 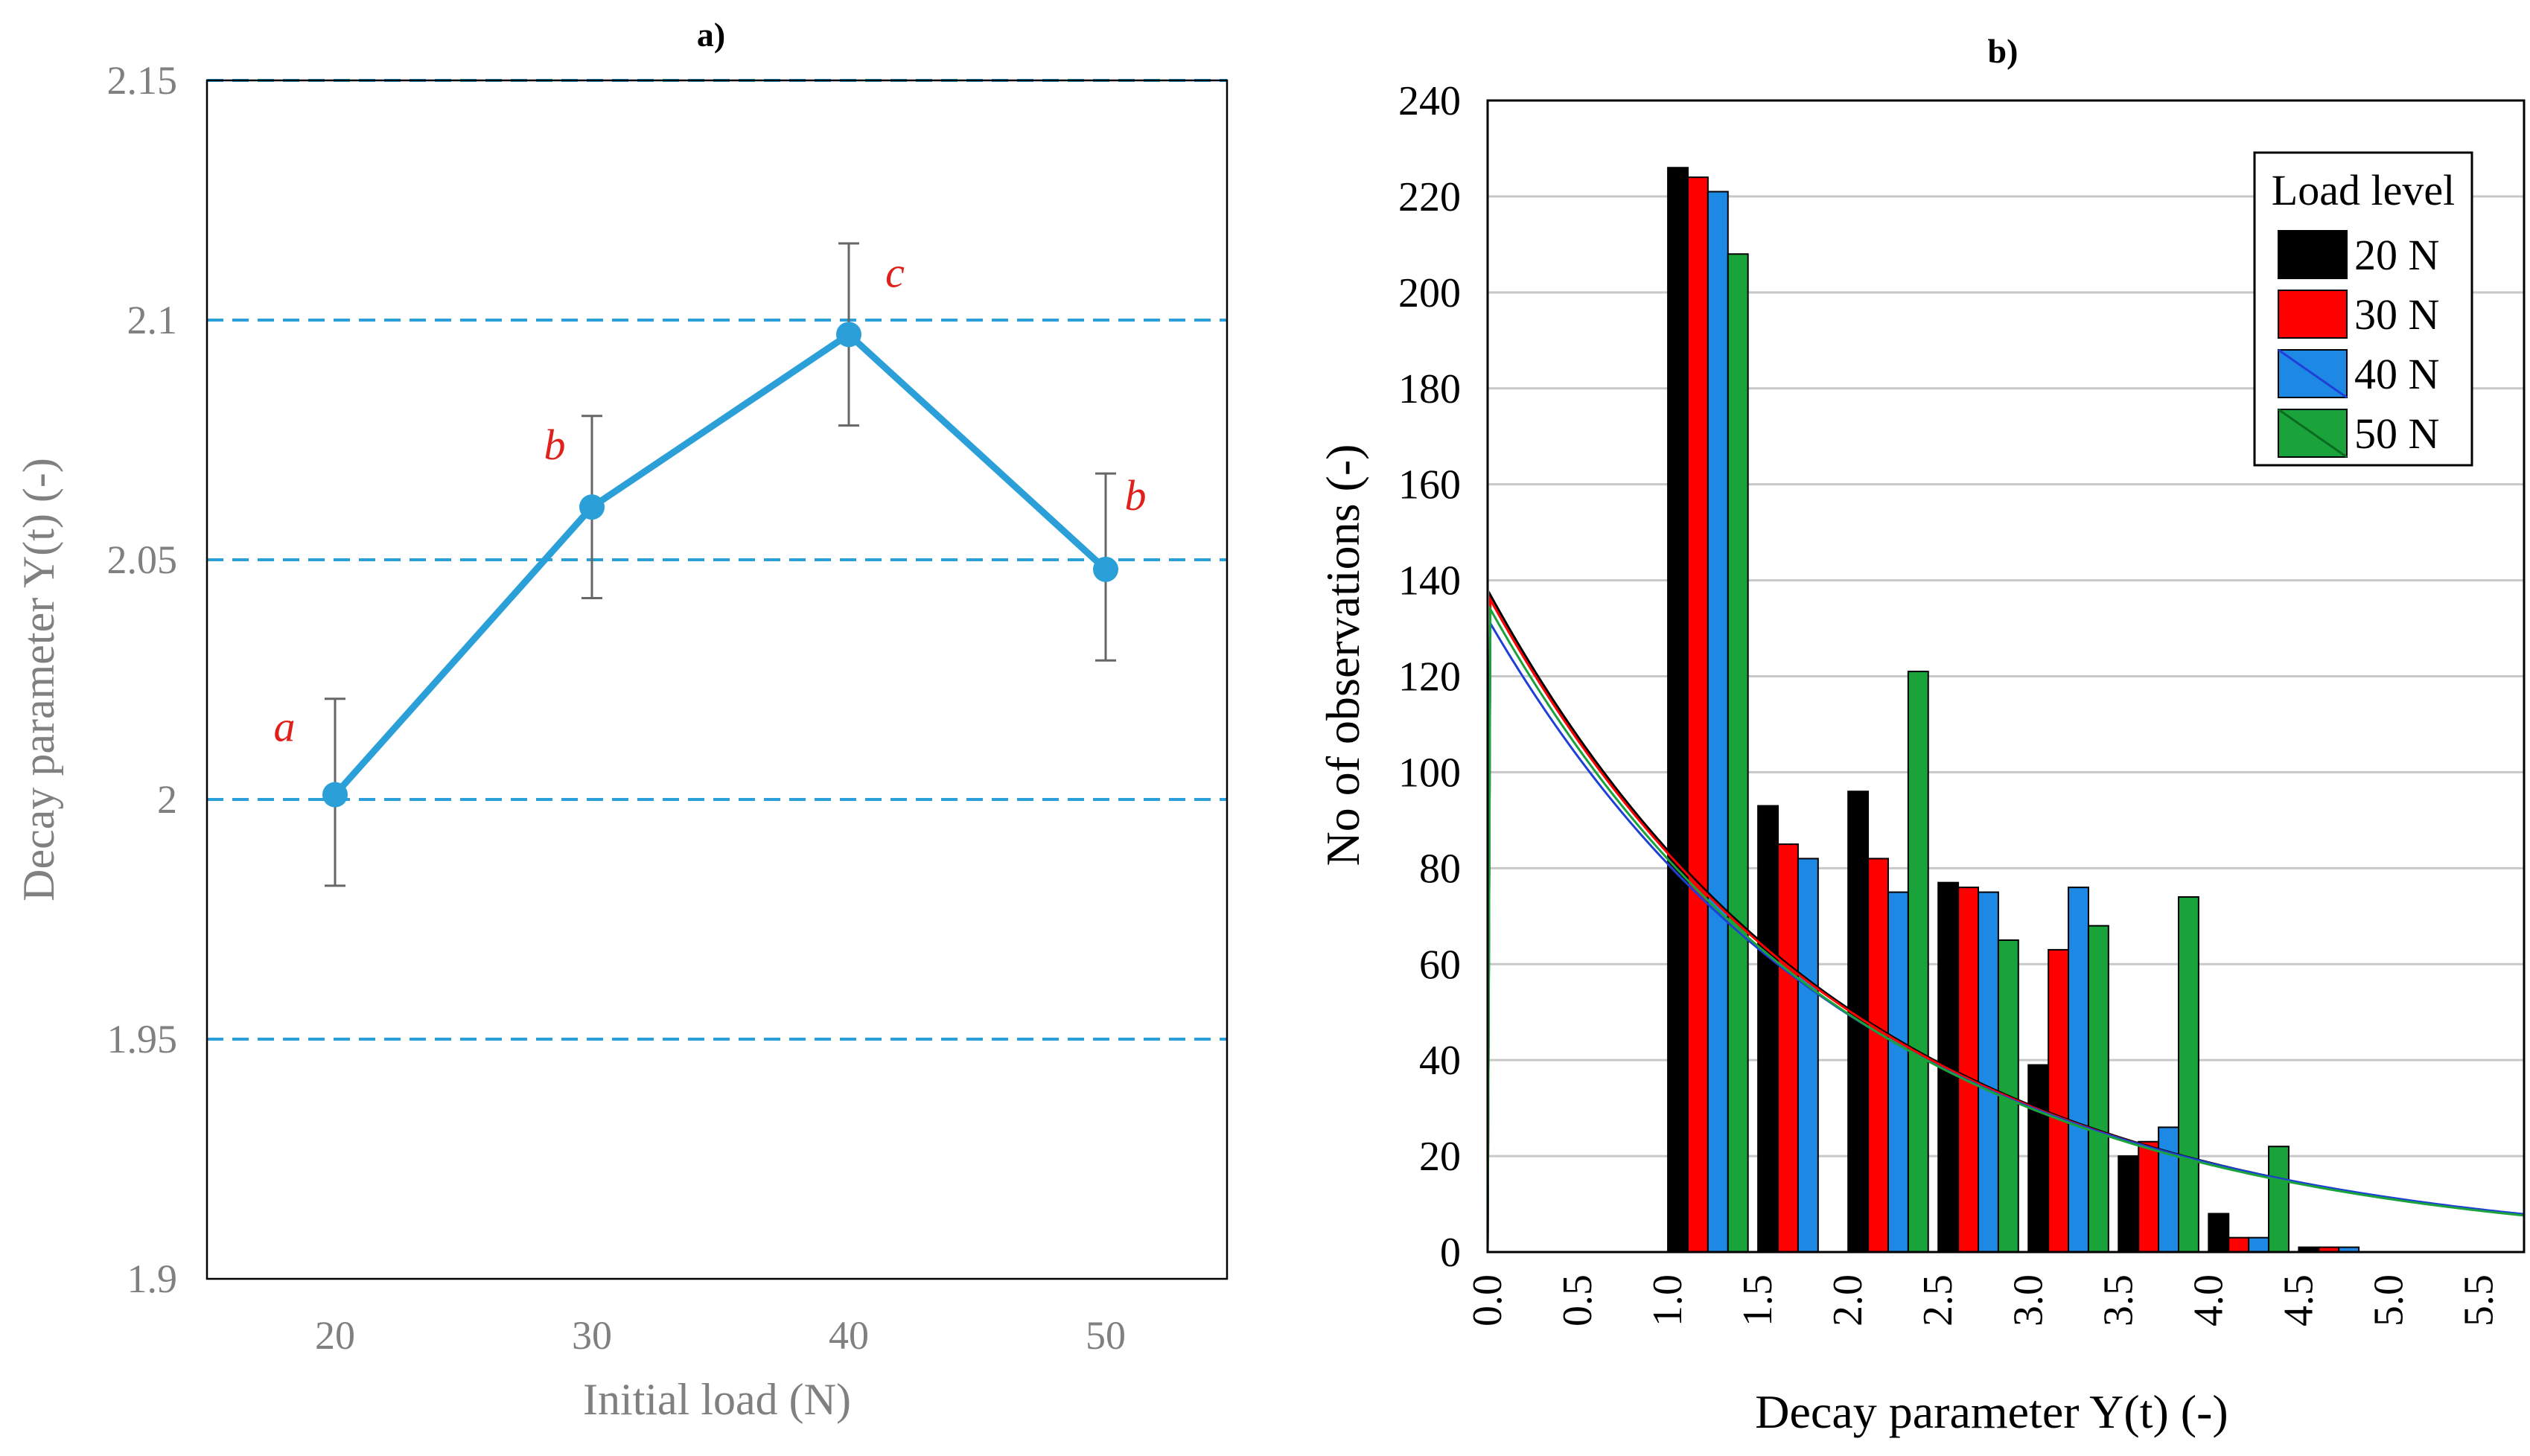 What do you see at coordinates (2396, 314) in the screenshot?
I see `legend-label: 30 N` at bounding box center [2396, 314].